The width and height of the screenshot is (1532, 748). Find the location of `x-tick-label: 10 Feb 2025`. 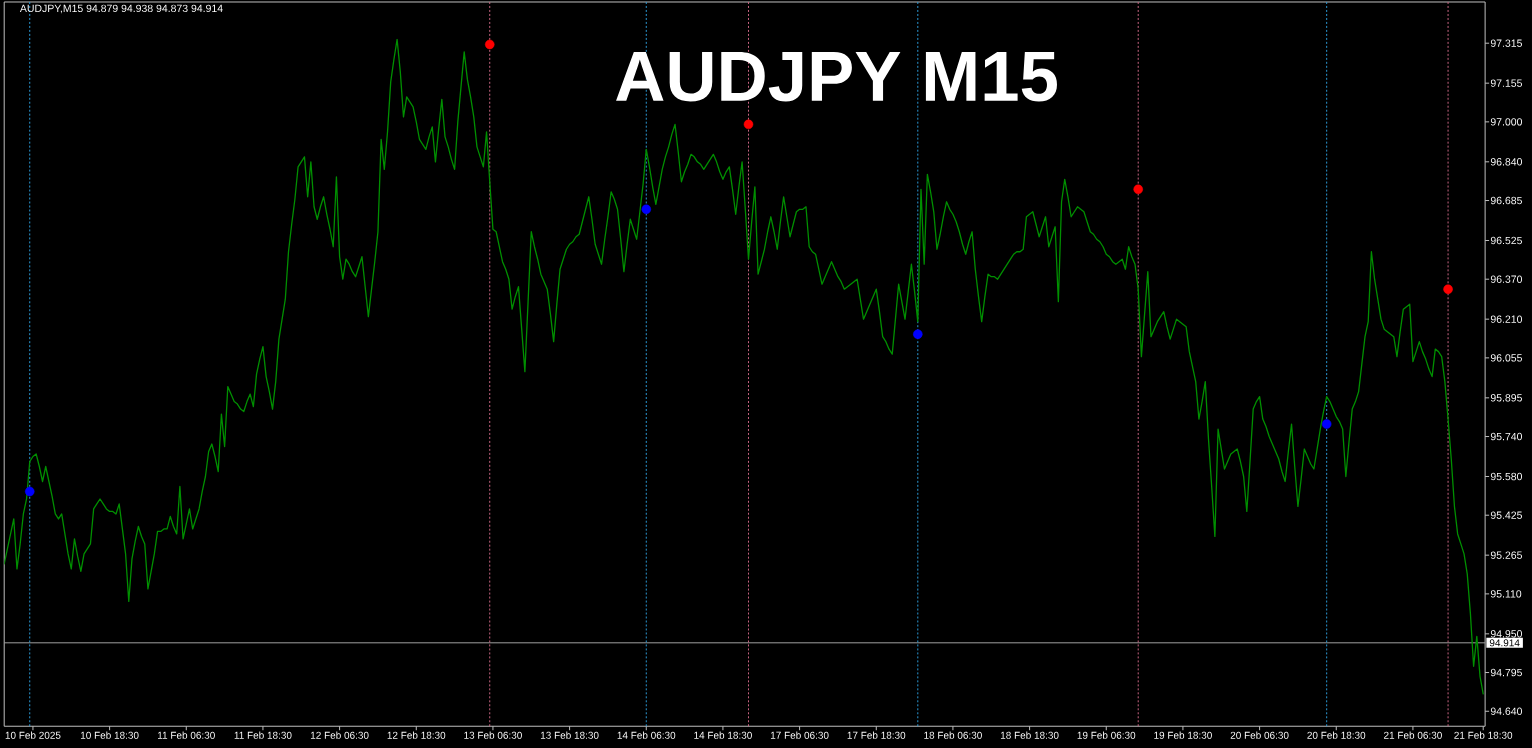

x-tick-label: 10 Feb 2025 is located at coordinates (33, 735).